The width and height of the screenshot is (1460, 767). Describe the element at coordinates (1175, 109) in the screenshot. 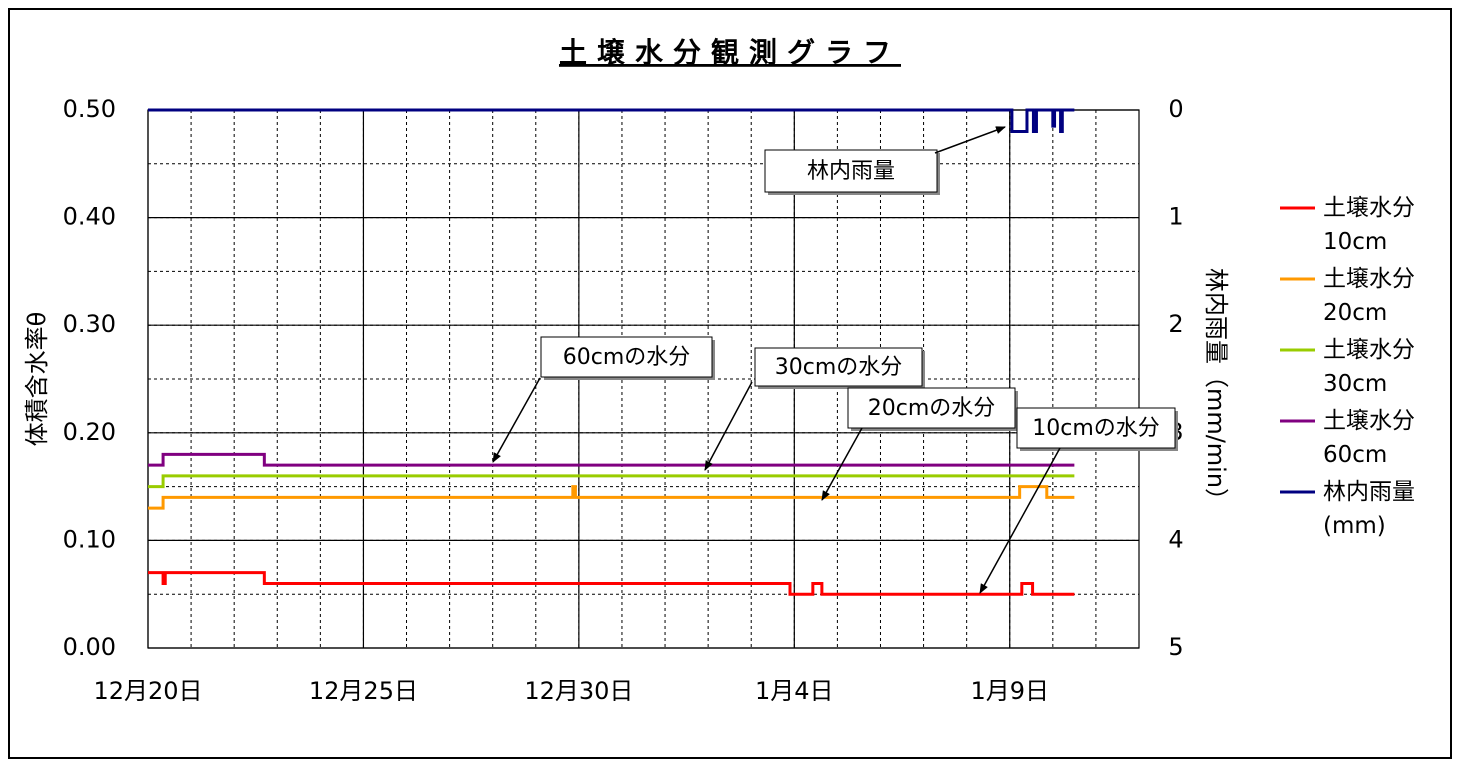

I see `y2-tick-label: 0` at that location.